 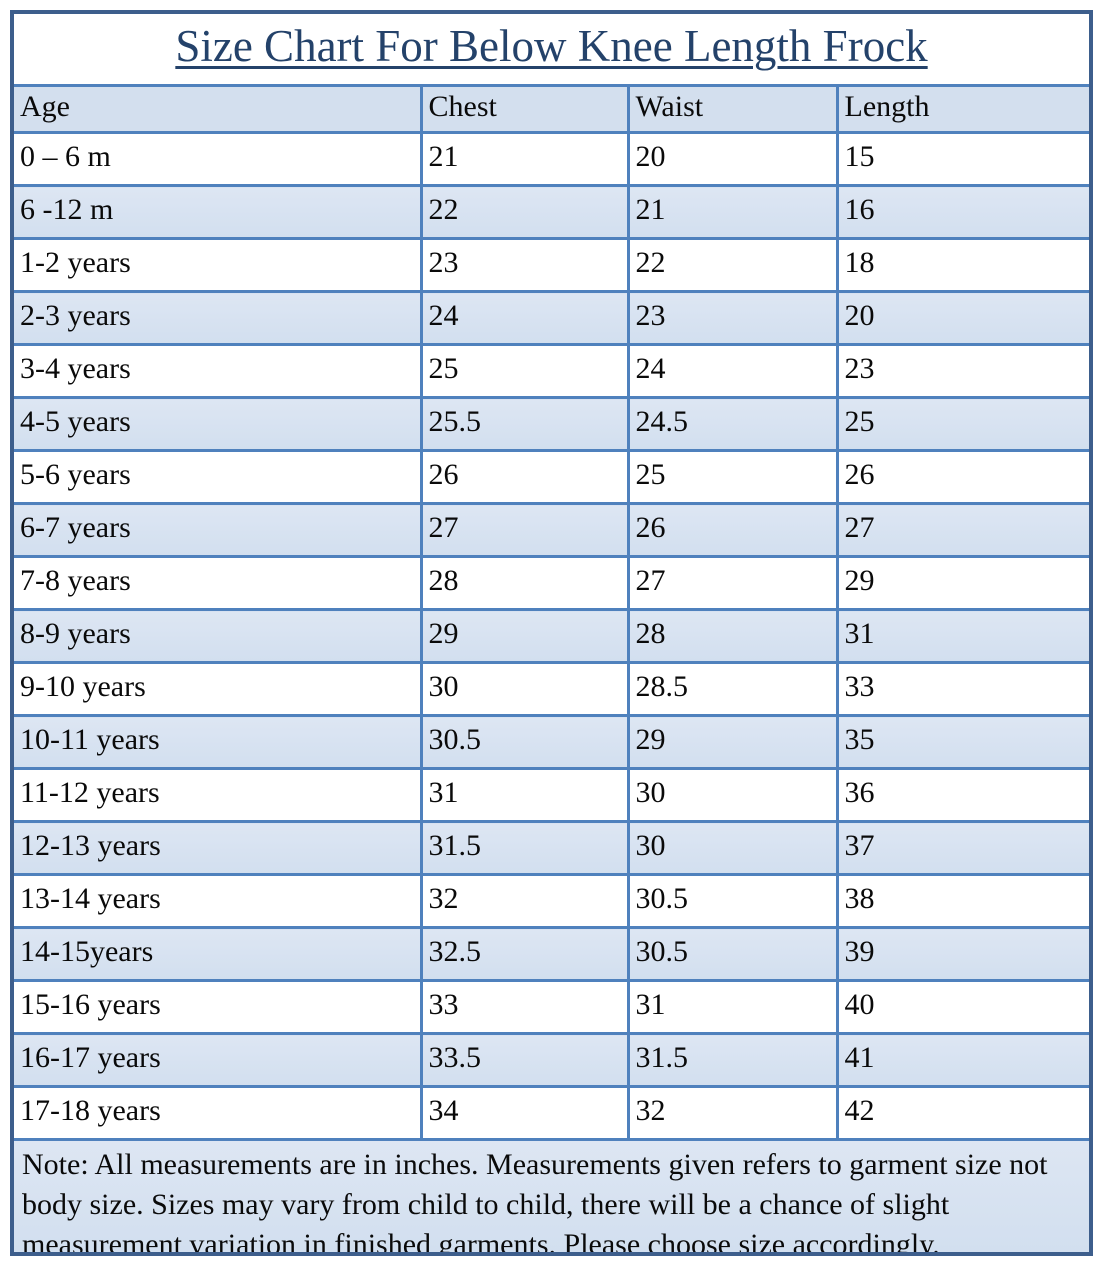 What do you see at coordinates (962, 1060) in the screenshot?
I see `measurement-cell: 41` at bounding box center [962, 1060].